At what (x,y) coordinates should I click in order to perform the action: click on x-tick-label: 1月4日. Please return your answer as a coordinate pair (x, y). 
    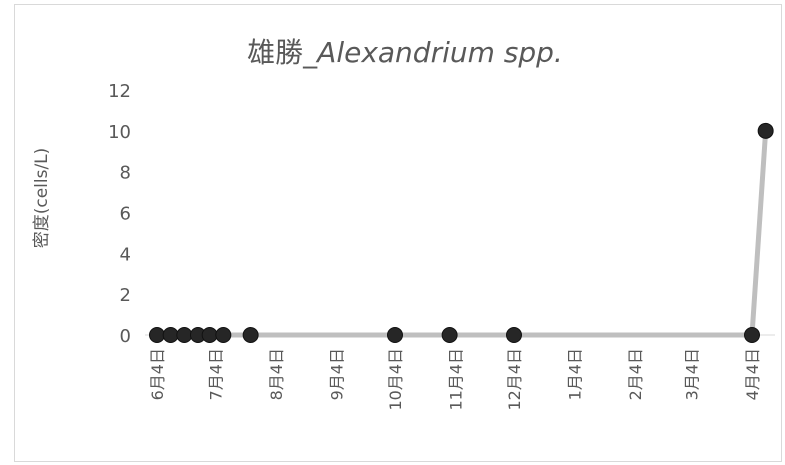
    Looking at the image, I should click on (574, 374).